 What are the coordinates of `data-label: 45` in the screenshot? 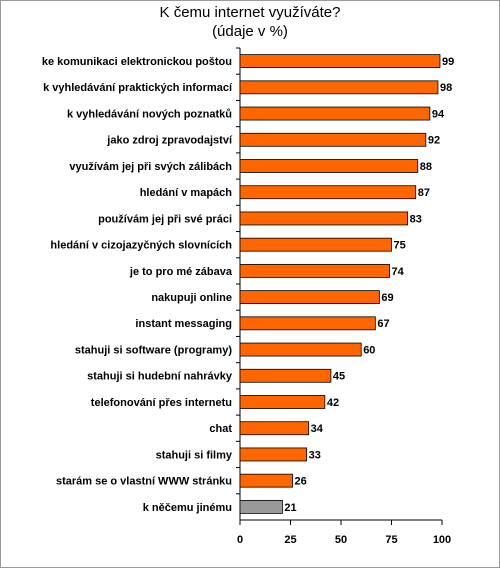 It's located at (339, 377).